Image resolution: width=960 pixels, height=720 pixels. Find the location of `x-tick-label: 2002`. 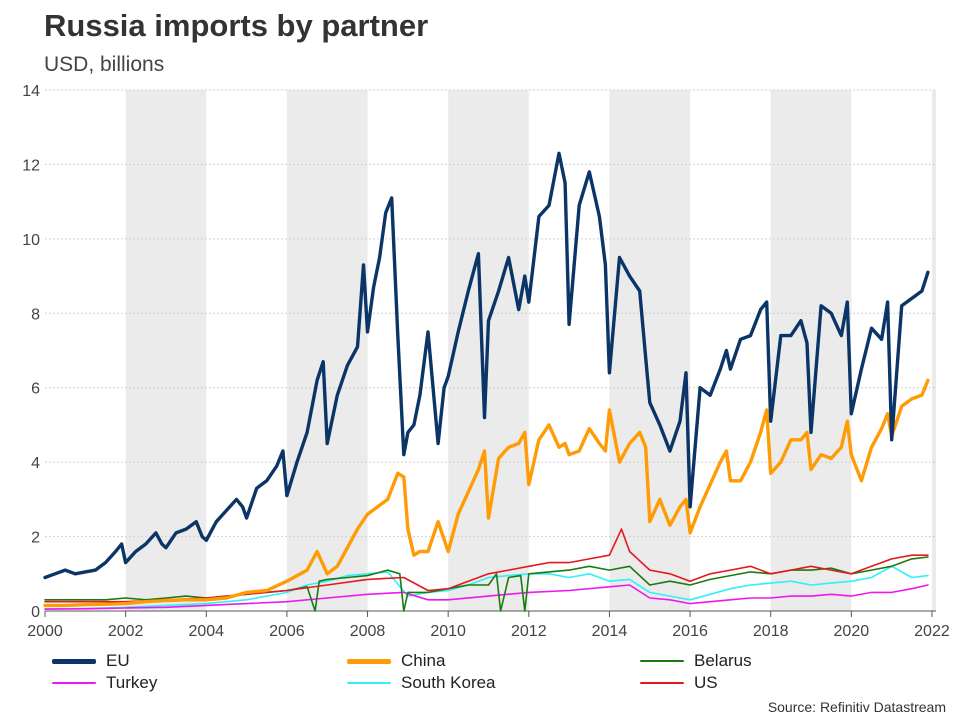

x-tick-label: 2002 is located at coordinates (126, 631).